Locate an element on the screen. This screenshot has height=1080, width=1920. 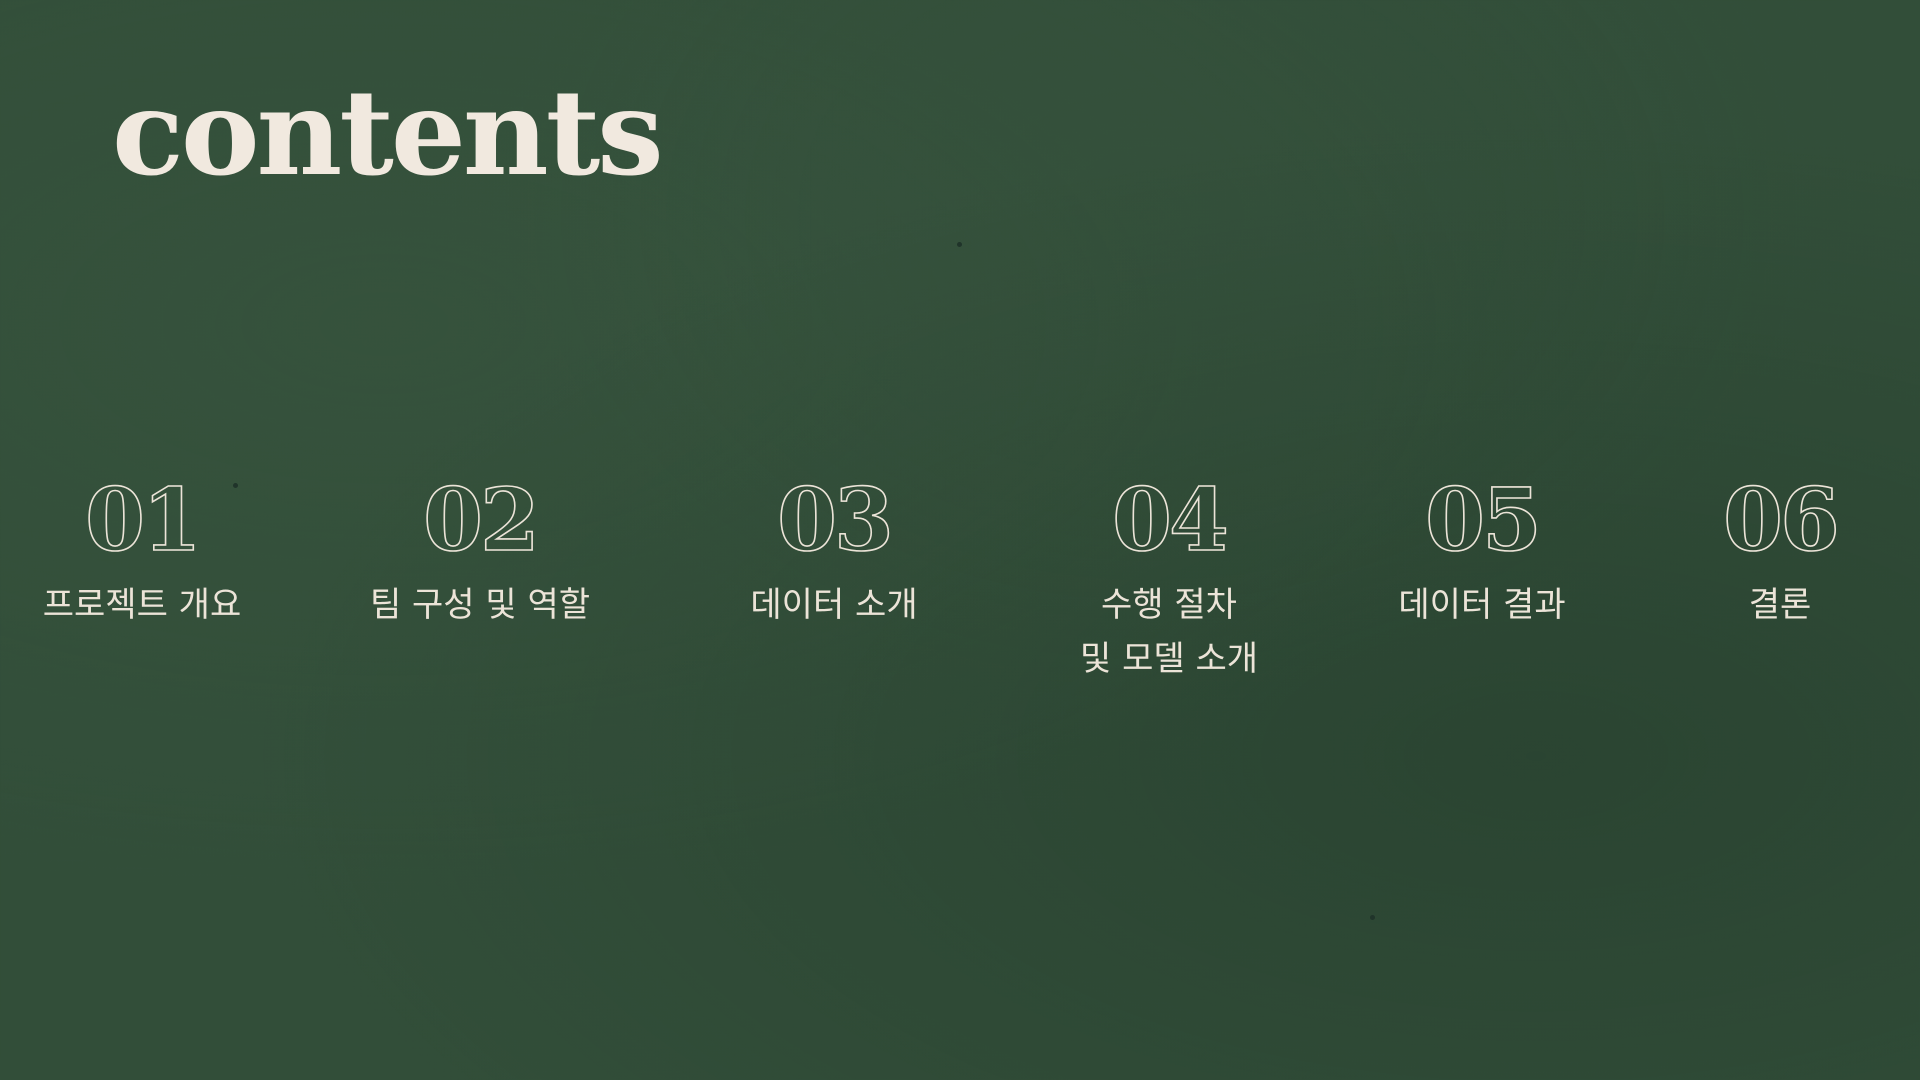
item-number: 01 is located at coordinates (143, 520).